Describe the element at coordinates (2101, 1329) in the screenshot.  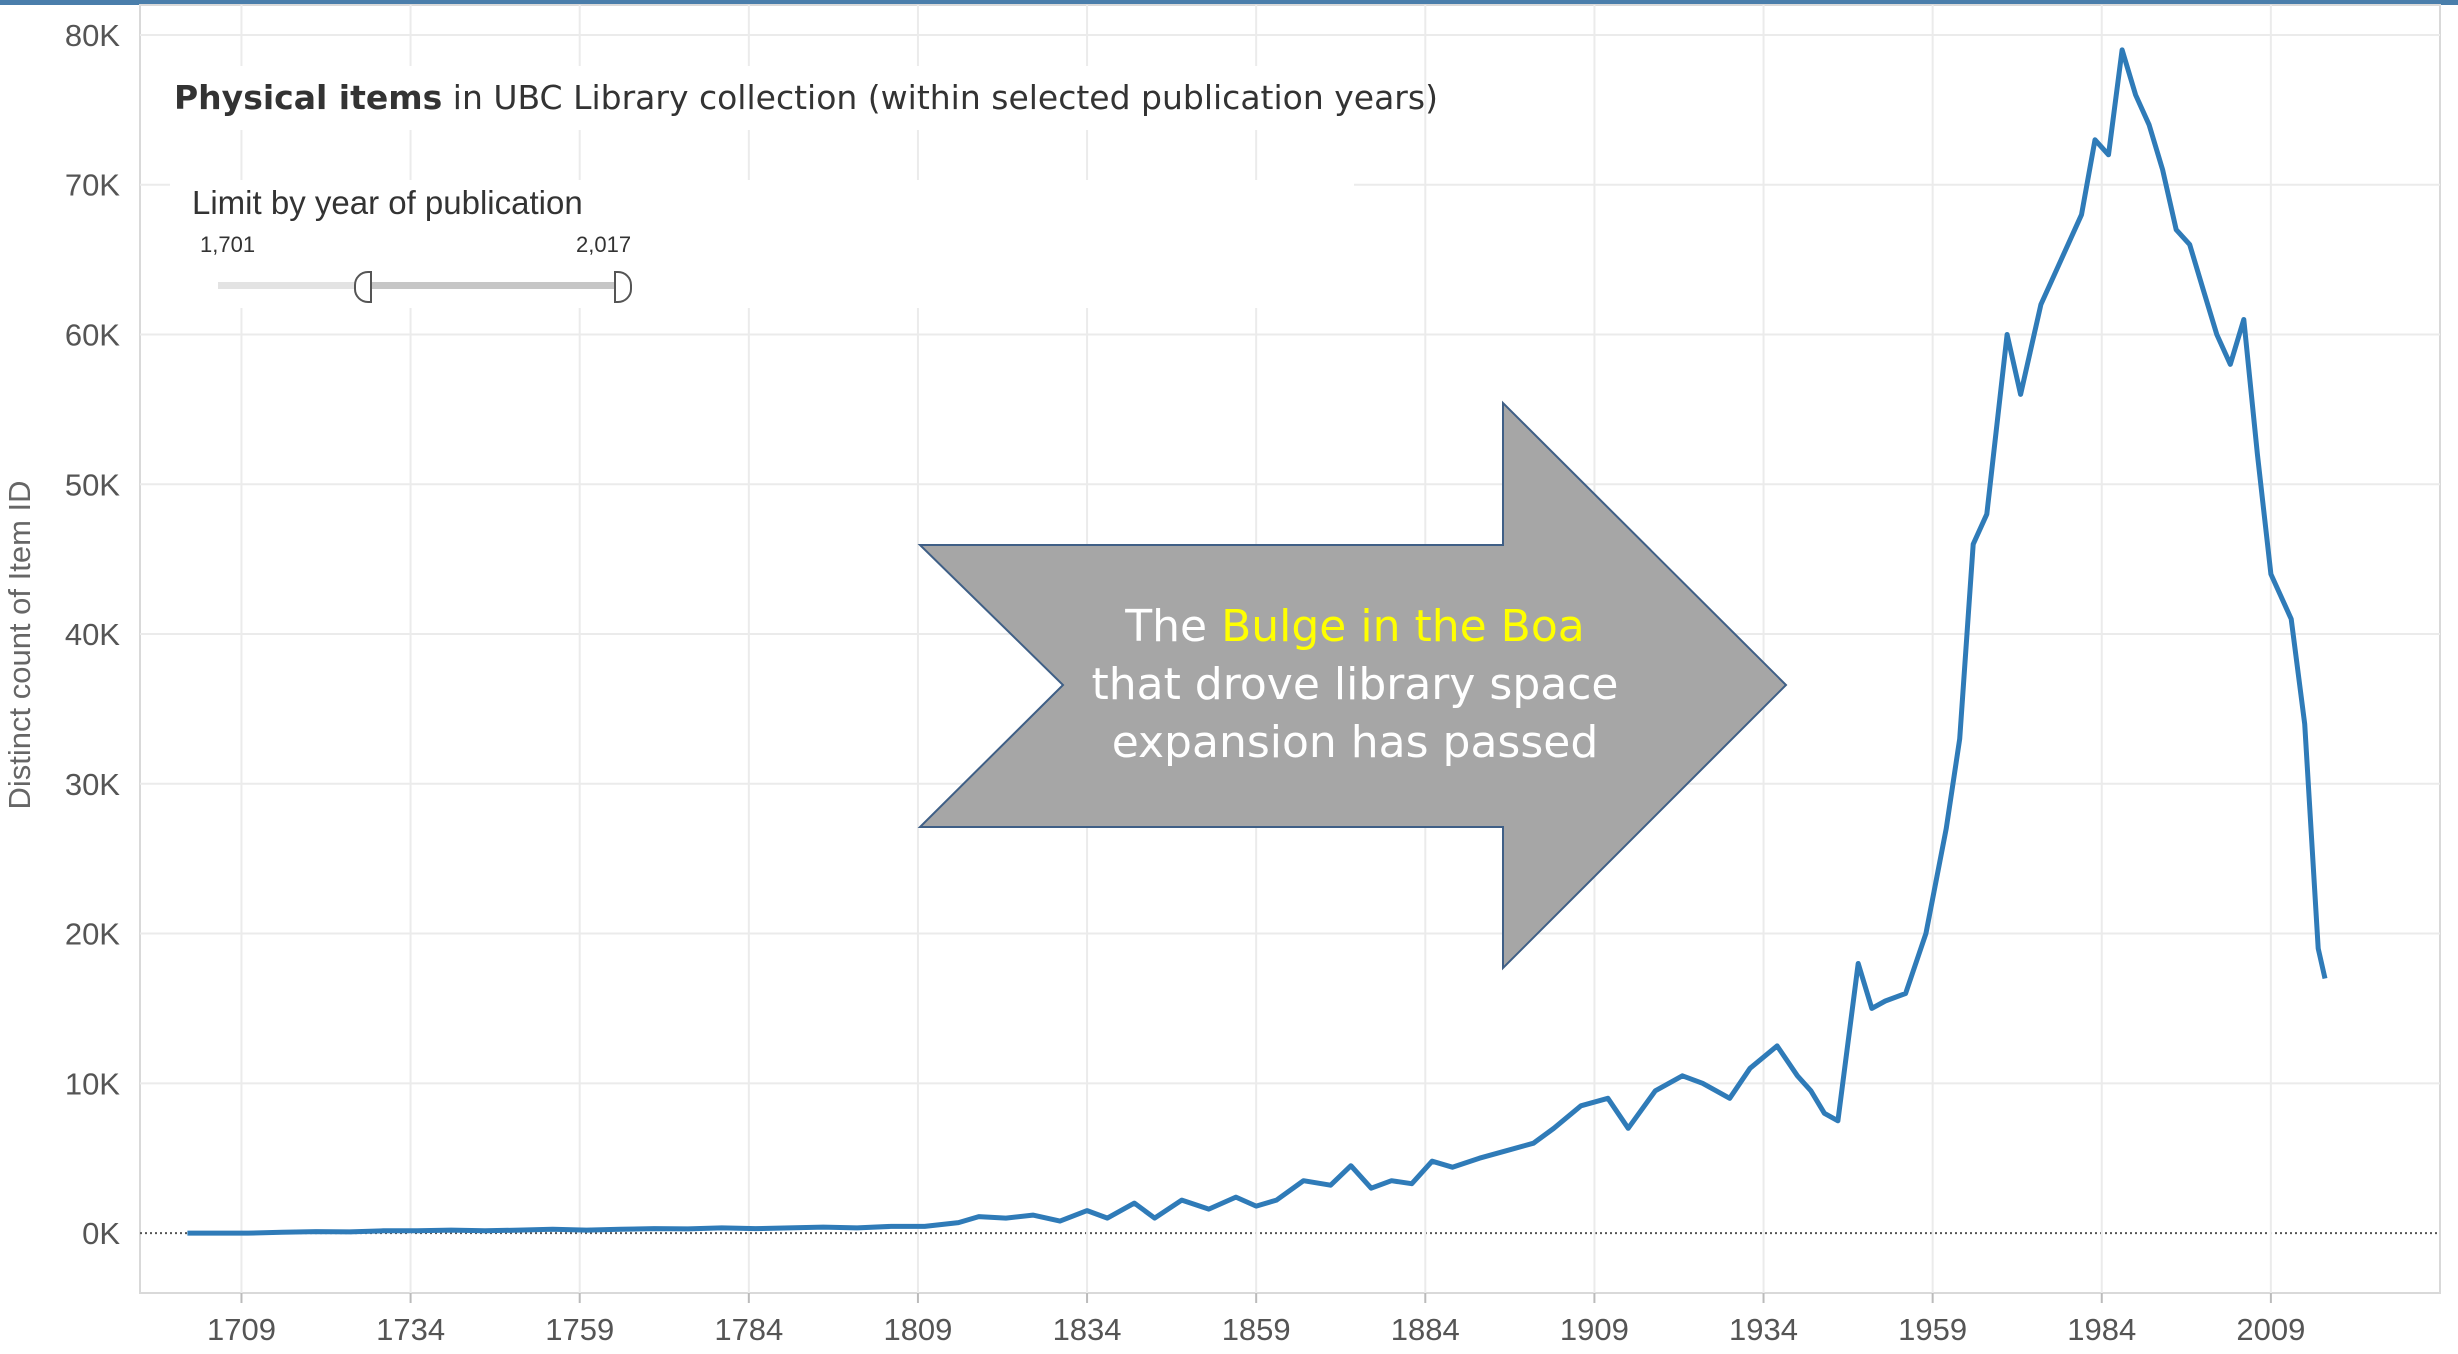
I see `x-tick-label: 1984` at that location.